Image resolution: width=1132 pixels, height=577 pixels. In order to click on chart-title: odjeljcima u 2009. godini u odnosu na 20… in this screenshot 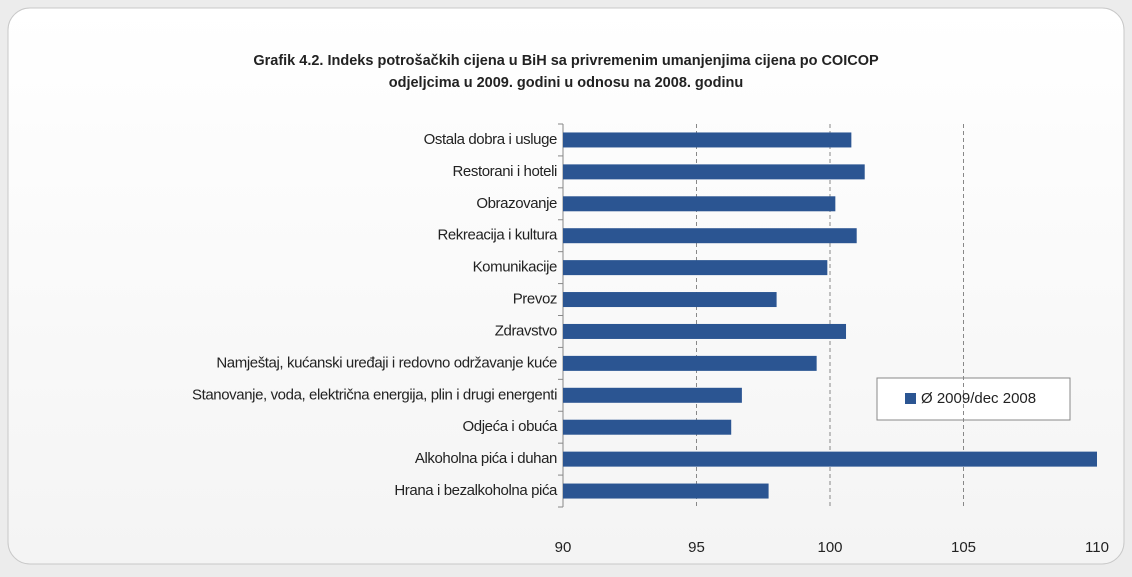, I will do `click(566, 83)`.